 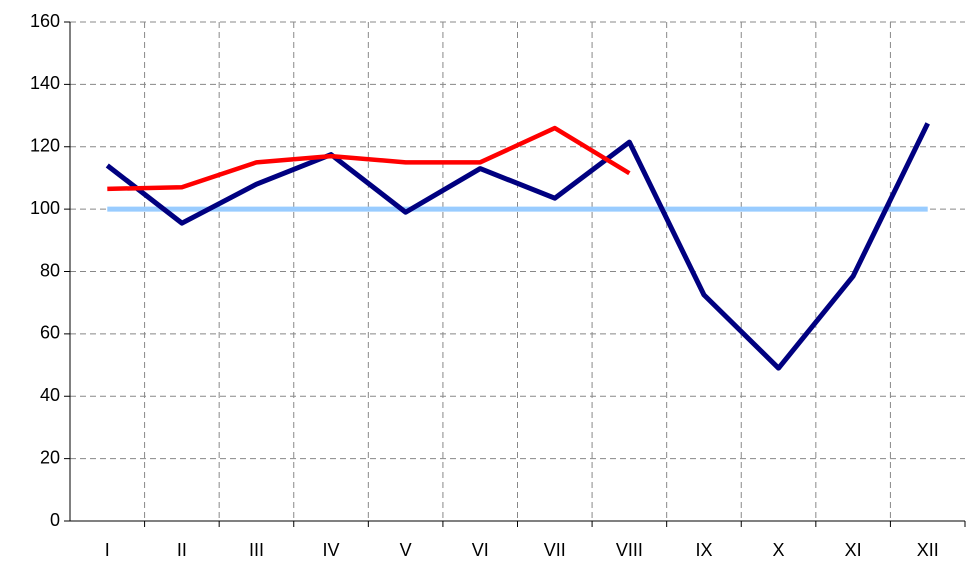 I want to click on x-tick-label: II, so click(x=182, y=550).